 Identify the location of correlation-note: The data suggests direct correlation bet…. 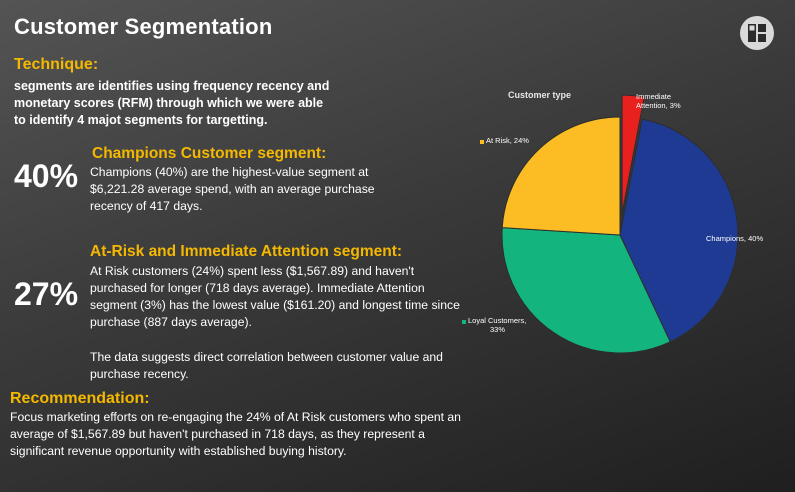
(266, 365).